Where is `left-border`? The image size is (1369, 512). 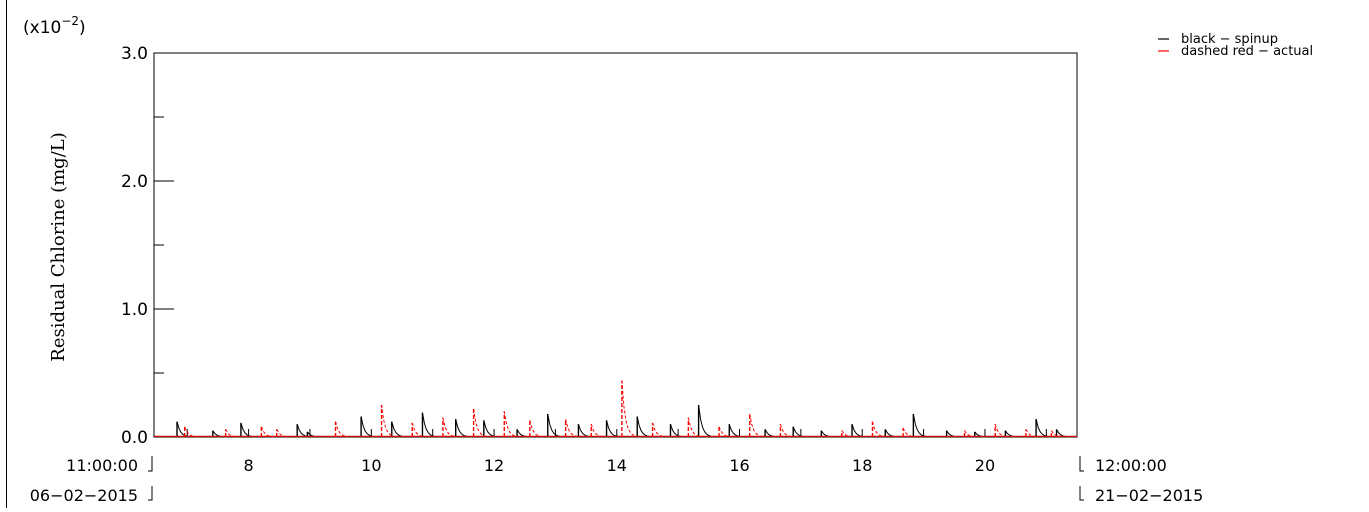
left-border is located at coordinates (6, 254).